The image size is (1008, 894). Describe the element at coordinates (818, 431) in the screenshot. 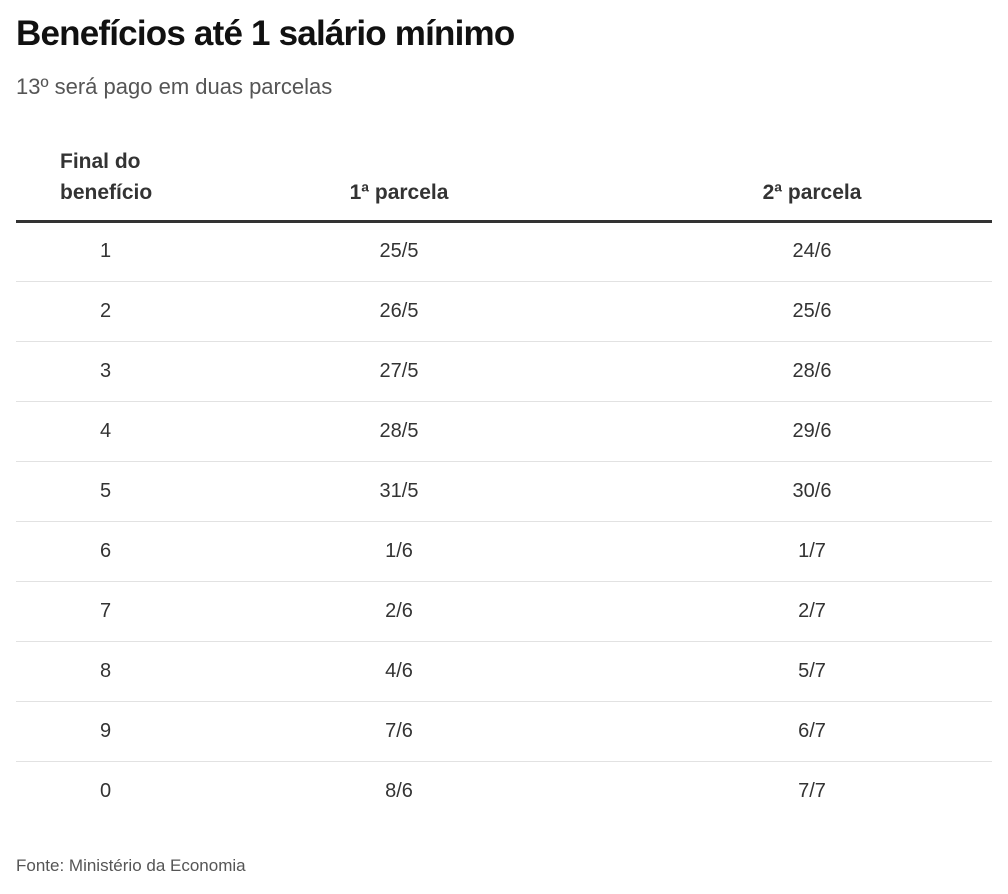

I see `cell-segunda-parcela: 29/6` at that location.